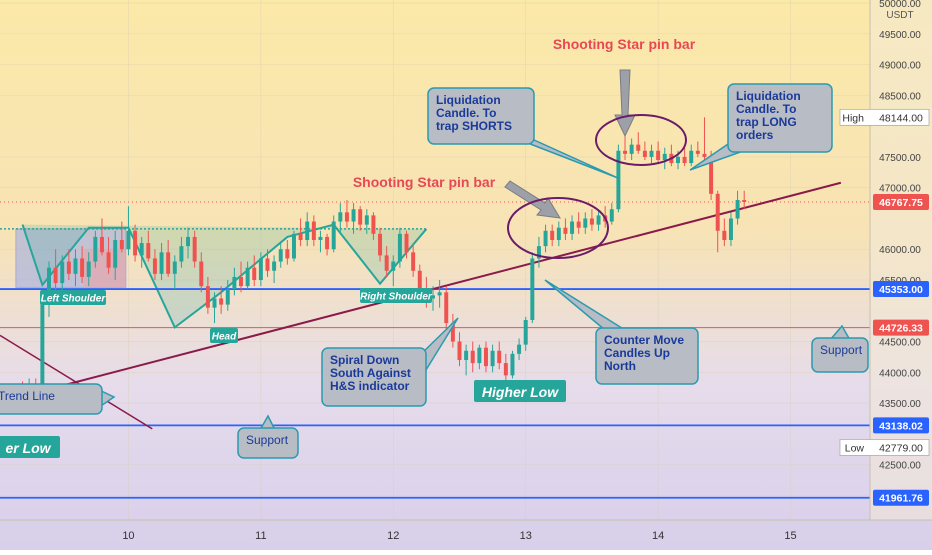  I want to click on price-tag-label: Low, so click(855, 448).